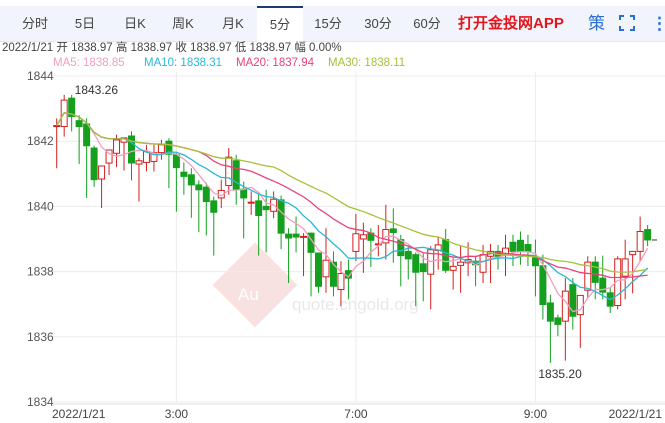  Describe the element at coordinates (35, 23) in the screenshot. I see `tab-0: 分时` at that location.